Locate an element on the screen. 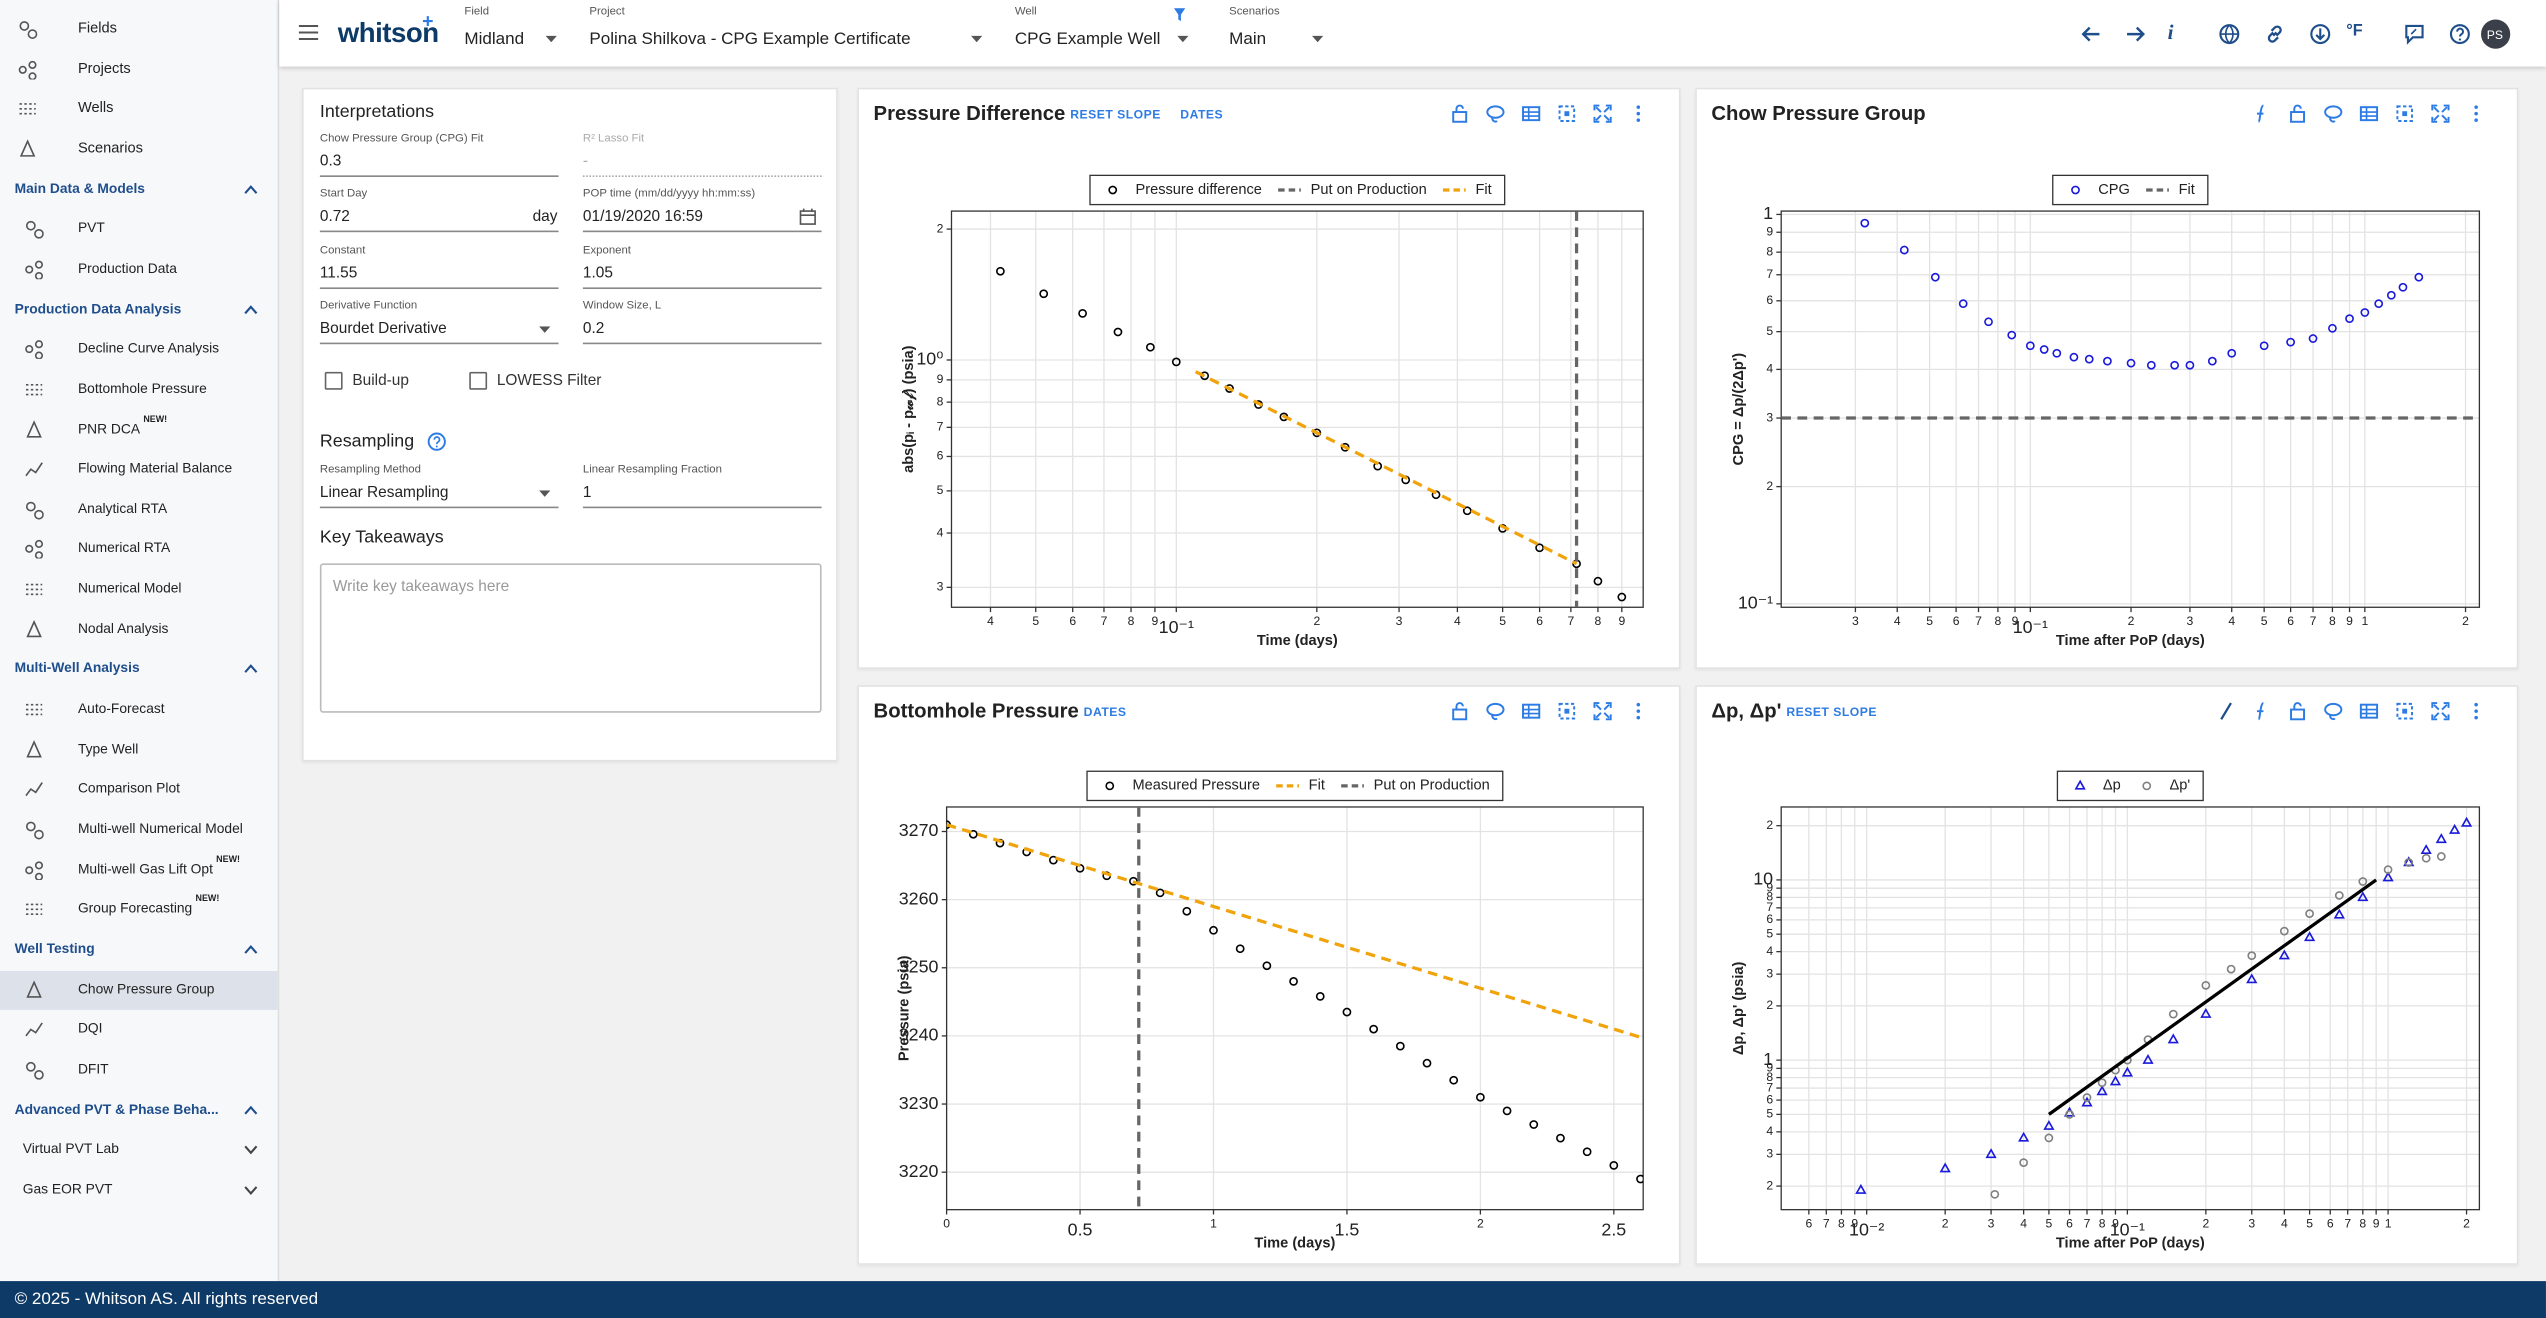  nav-item: Numerical RTA is located at coordinates (124, 548).